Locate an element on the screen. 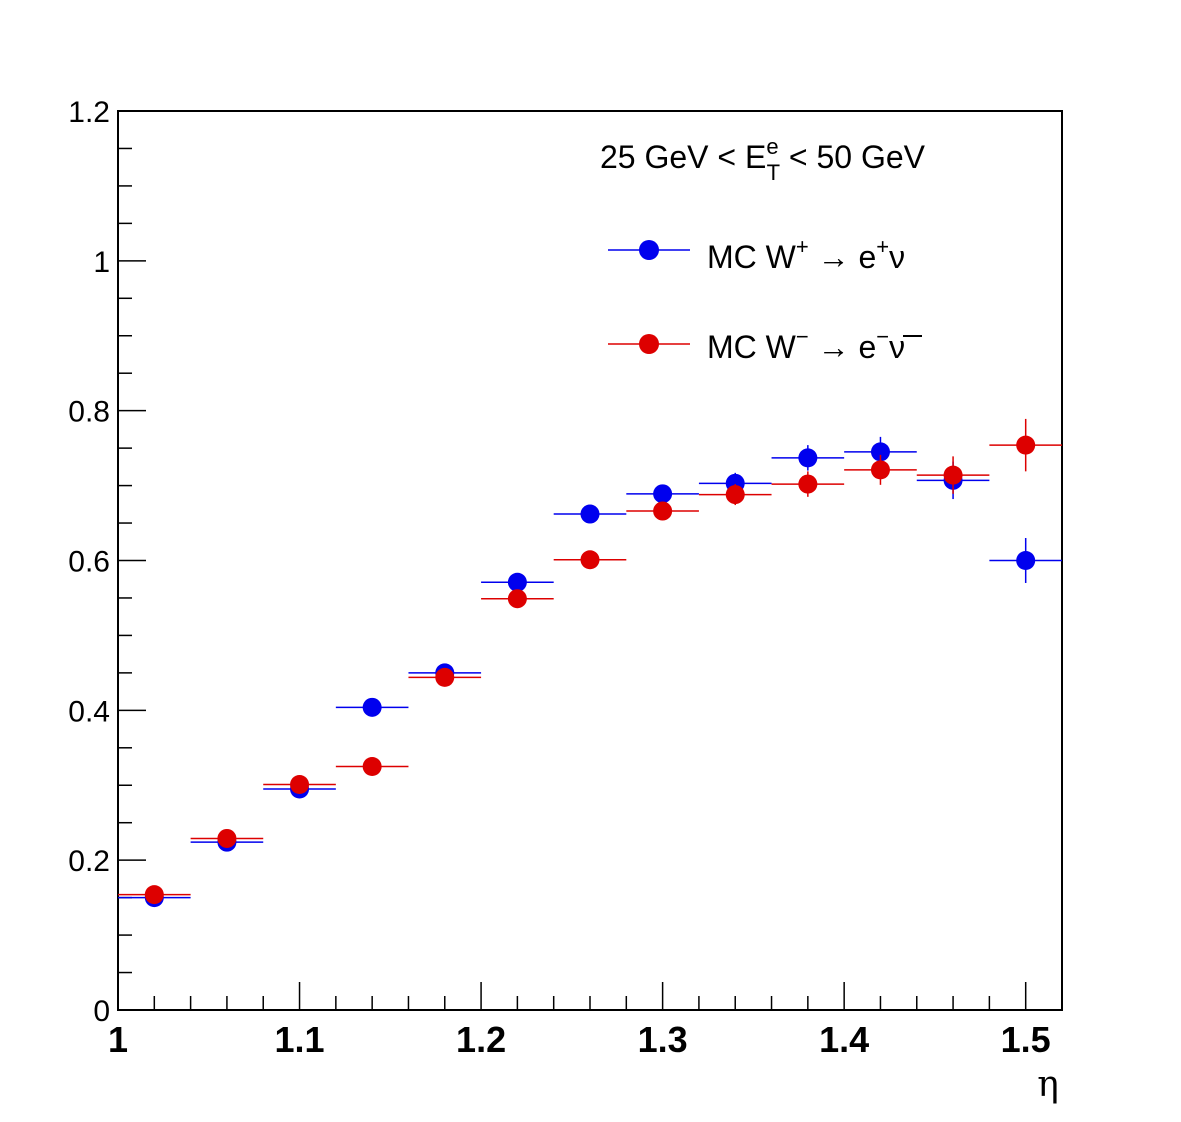  legend-marker-w-plus is located at coordinates (649, 250).